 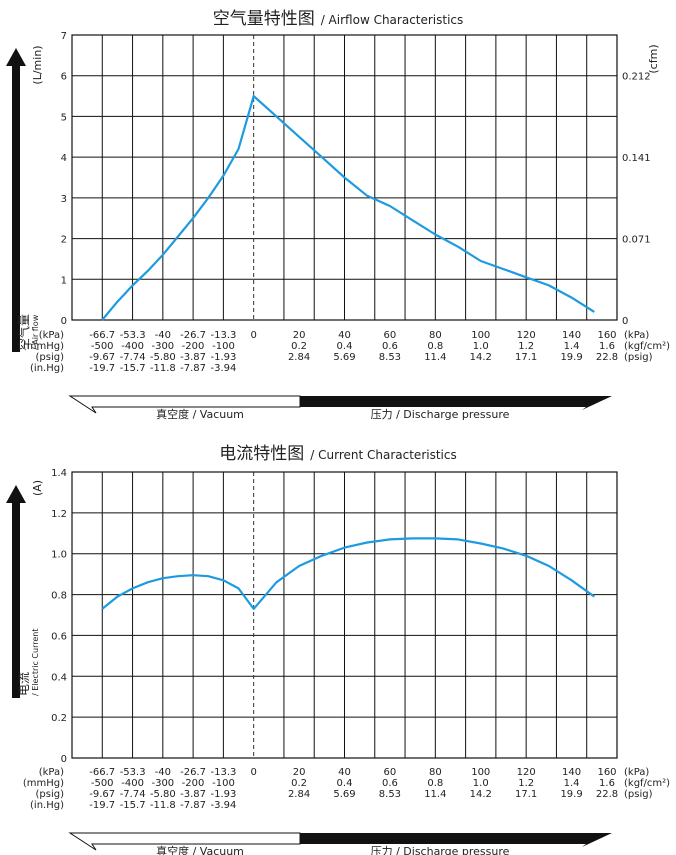 What do you see at coordinates (224, 335) in the screenshot?
I see `x-tick-label: -13.3` at bounding box center [224, 335].